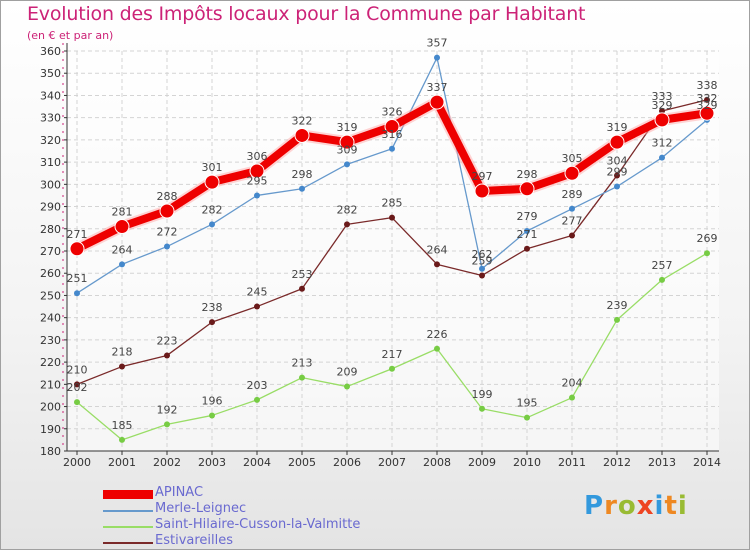  Describe the element at coordinates (77, 234) in the screenshot. I see `data-label: 271` at that location.